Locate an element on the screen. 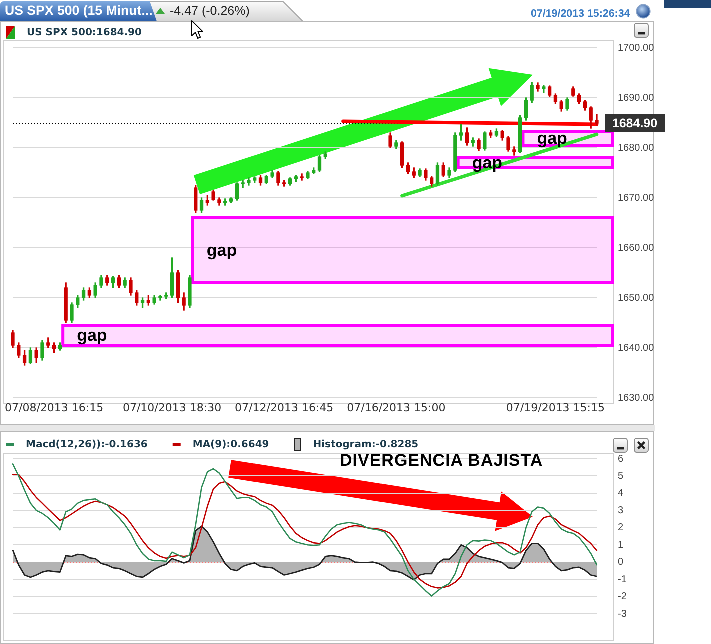  annotation: DIVERGENCIA BAJISTA is located at coordinates (442, 460).